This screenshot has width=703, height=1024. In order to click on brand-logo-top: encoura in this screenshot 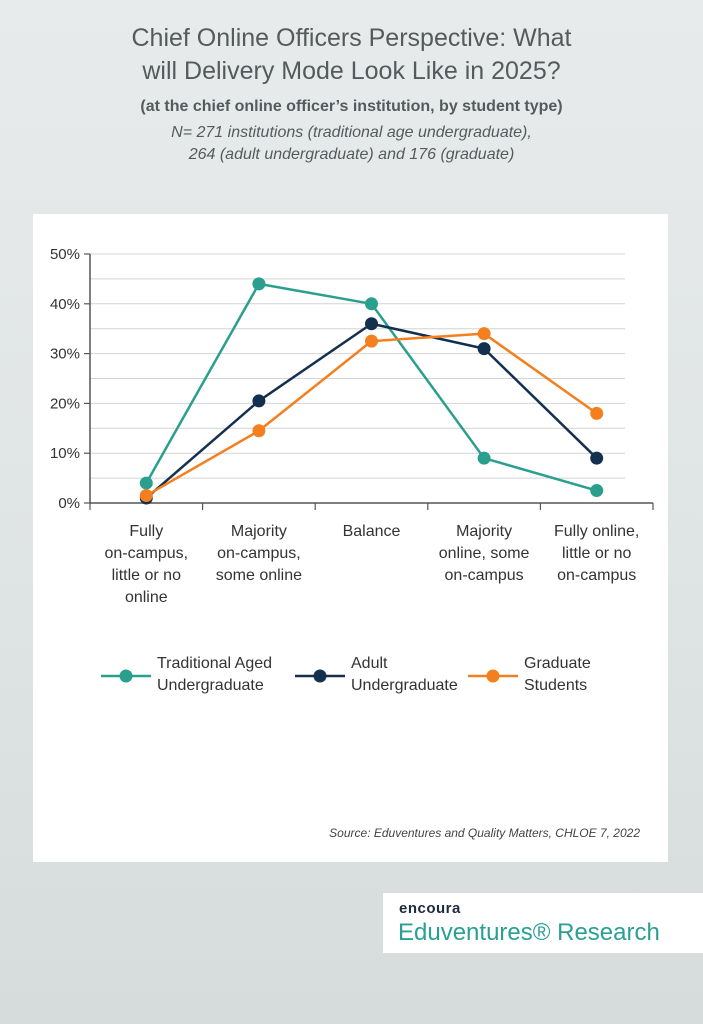, I will do `click(430, 908)`.